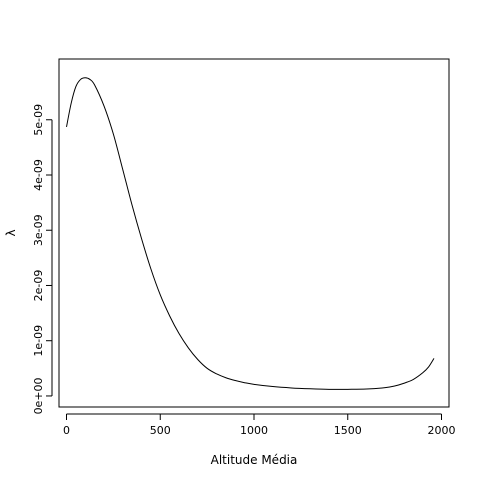  Describe the element at coordinates (160, 430) in the screenshot. I see `x-tick-label: 500` at that location.